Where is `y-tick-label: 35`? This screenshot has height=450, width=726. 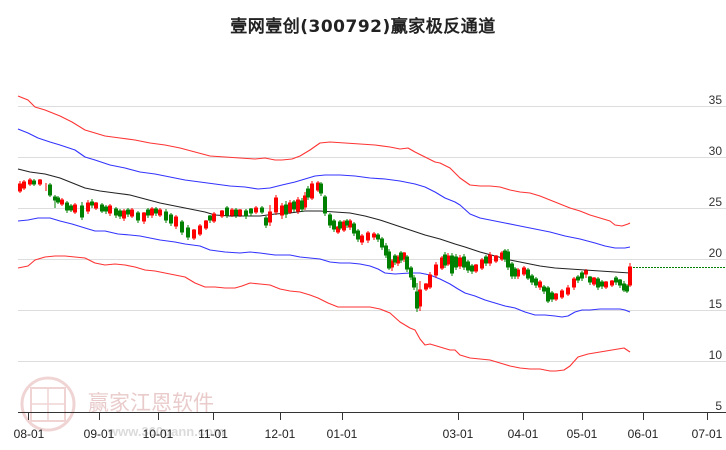
y-tick-label: 35 is located at coordinates (716, 100).